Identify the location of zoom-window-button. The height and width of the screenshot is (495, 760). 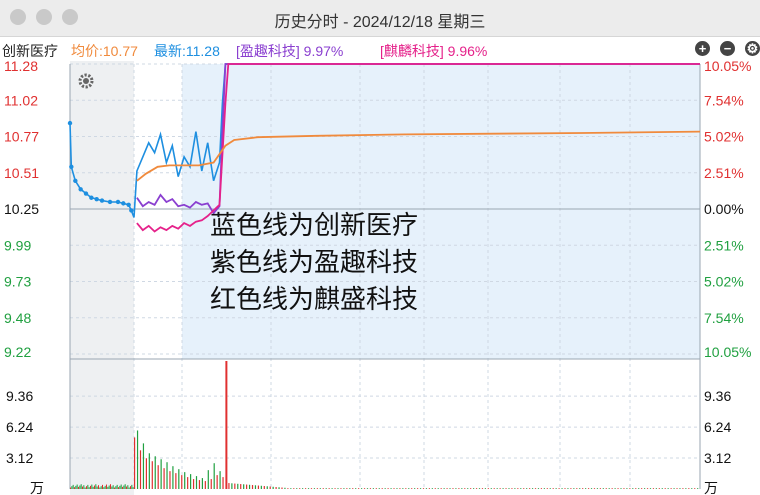
(70, 17).